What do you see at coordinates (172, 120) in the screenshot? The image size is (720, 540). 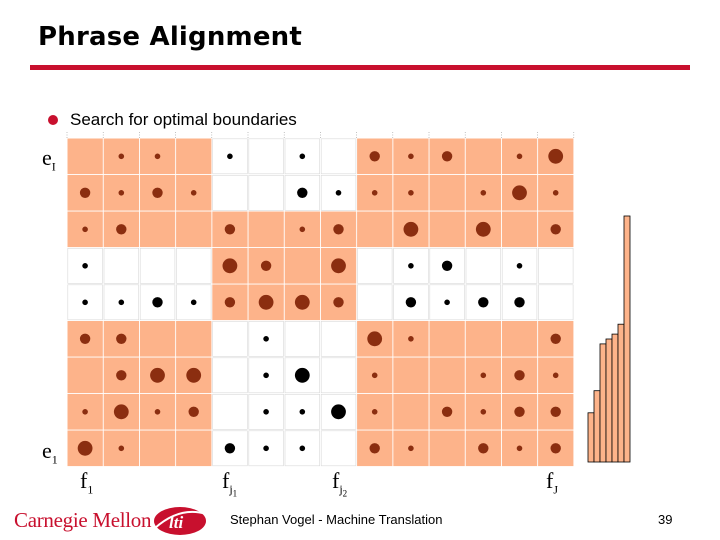 I see `bullet-item: Search for optimal boundaries` at bounding box center [172, 120].